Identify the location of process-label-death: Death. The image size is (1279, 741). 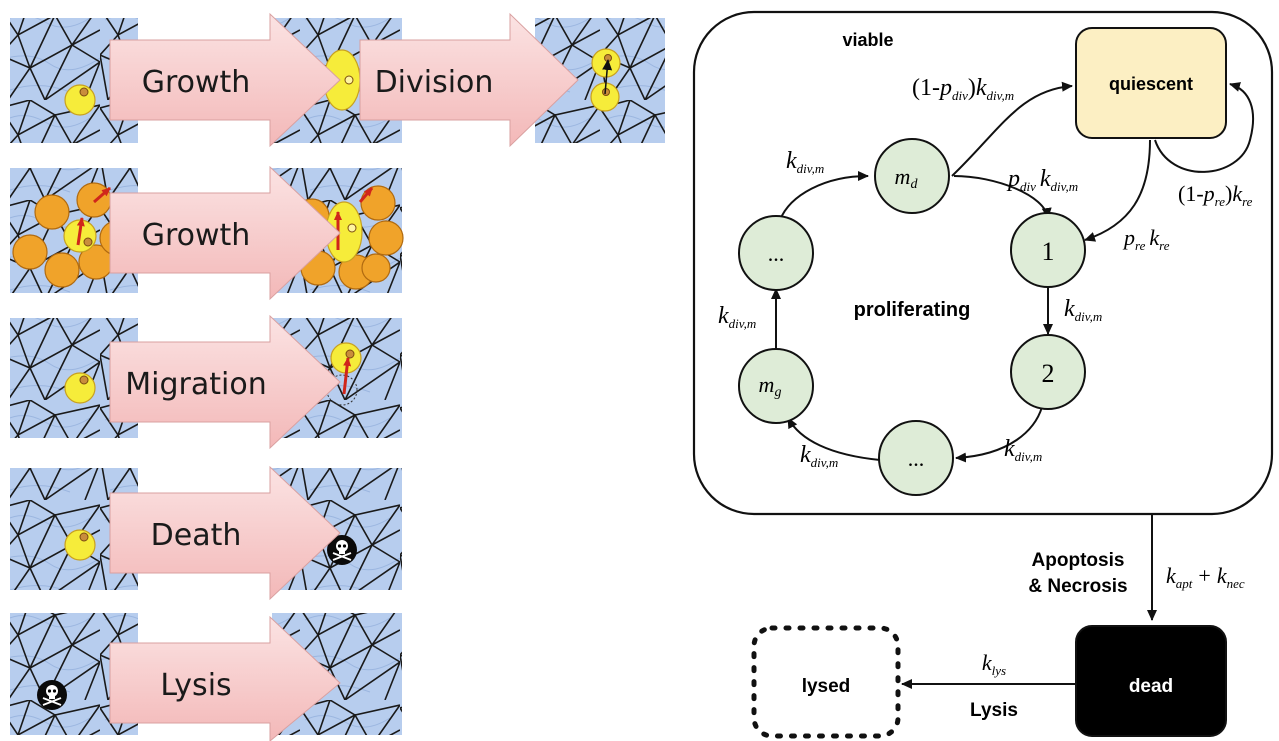
(196, 535).